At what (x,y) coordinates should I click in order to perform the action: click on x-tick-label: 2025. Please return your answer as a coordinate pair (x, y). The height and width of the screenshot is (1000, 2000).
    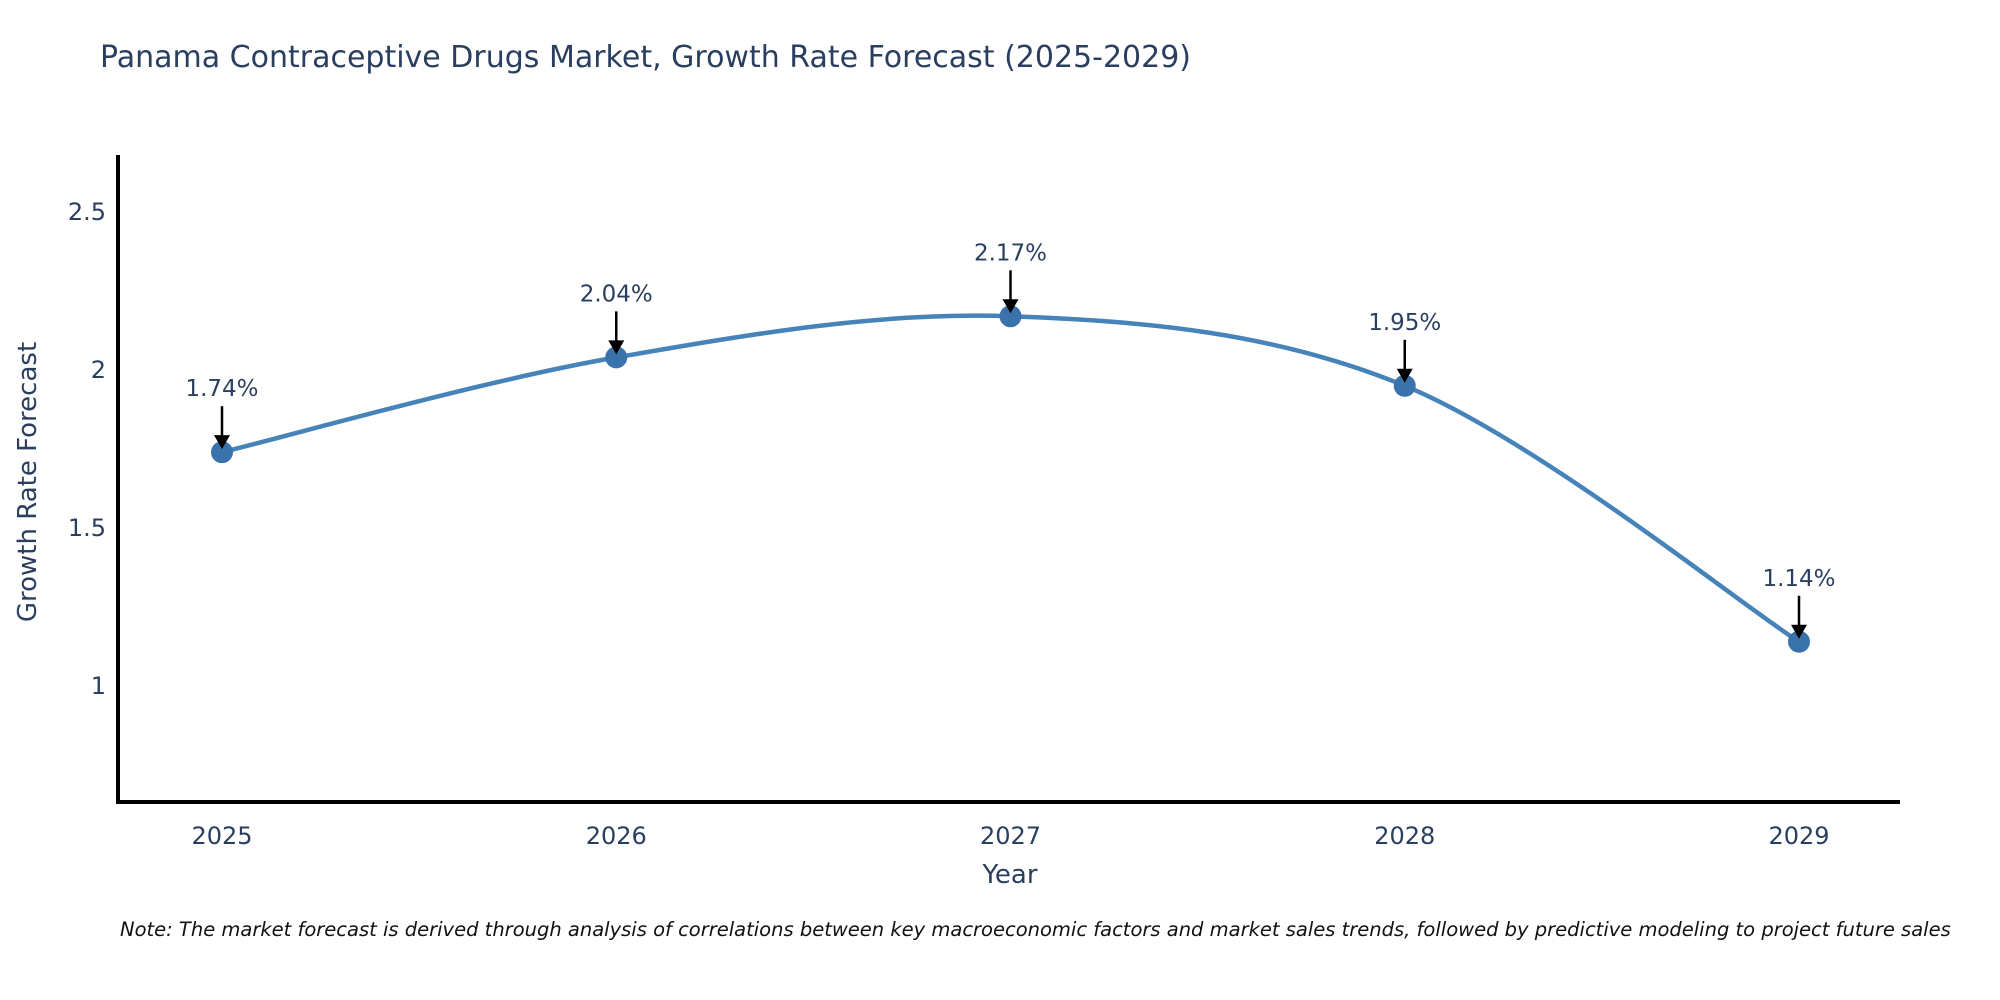
    Looking at the image, I should click on (221, 836).